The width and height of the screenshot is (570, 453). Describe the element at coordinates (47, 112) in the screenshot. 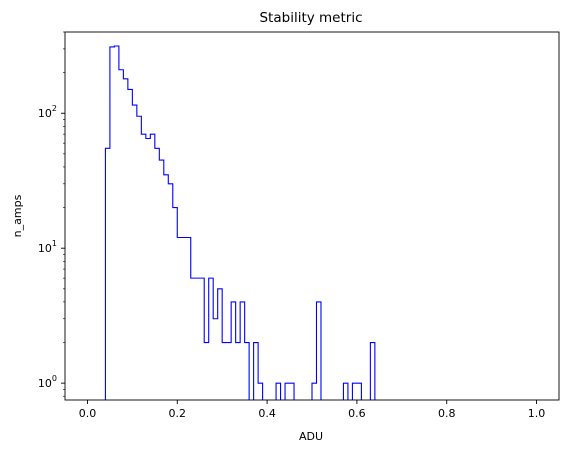

I see `y-tick-label: 10²` at that location.